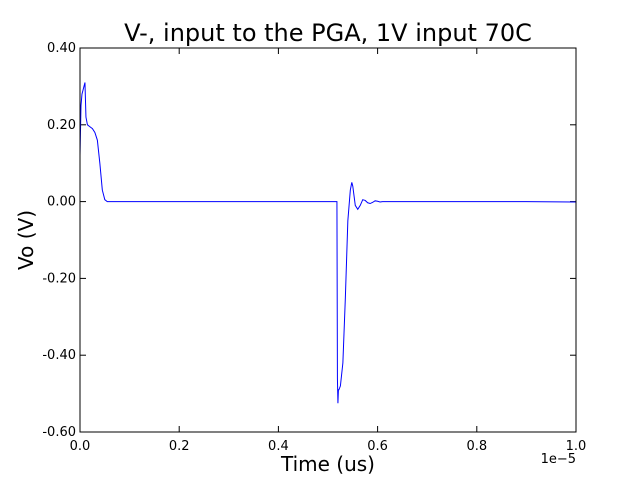 This screenshot has width=640, height=480. Describe the element at coordinates (476, 446) in the screenshot. I see `x-tick-label: 0.8` at that location.